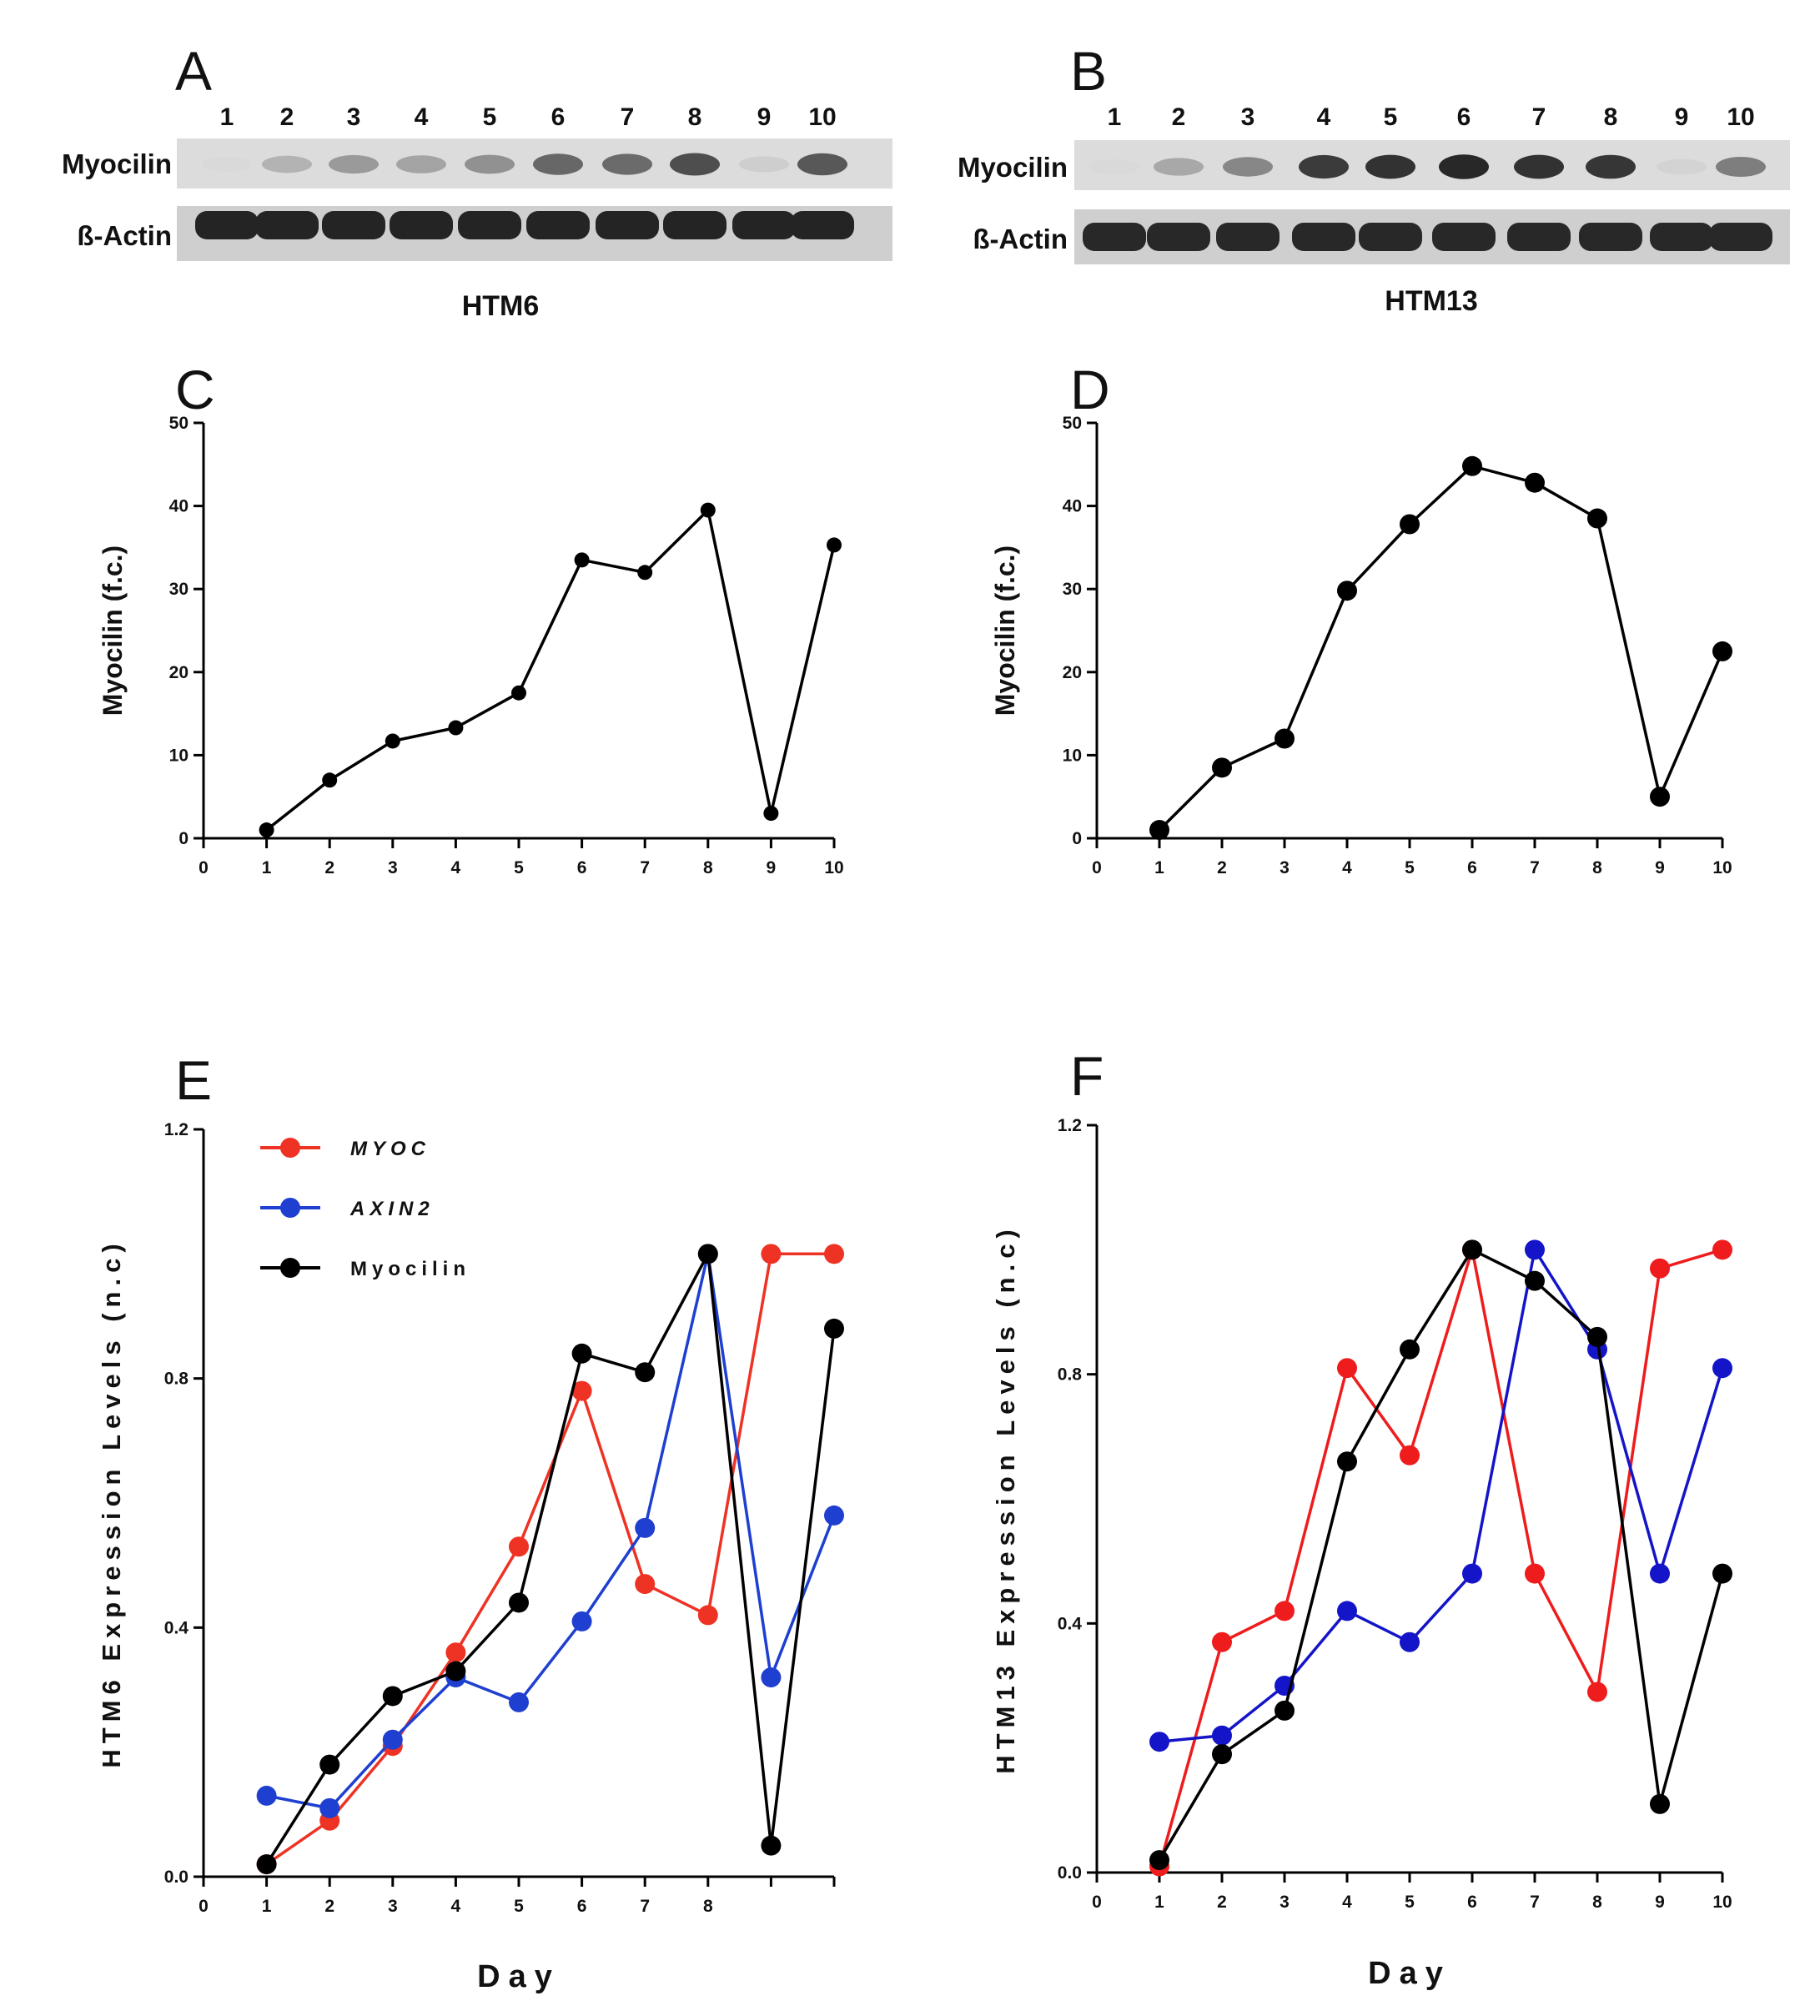 The image size is (1820, 2016). Describe the element at coordinates (1472, 868) in the screenshot. I see `x-tick-label-d-6: 6` at that location.